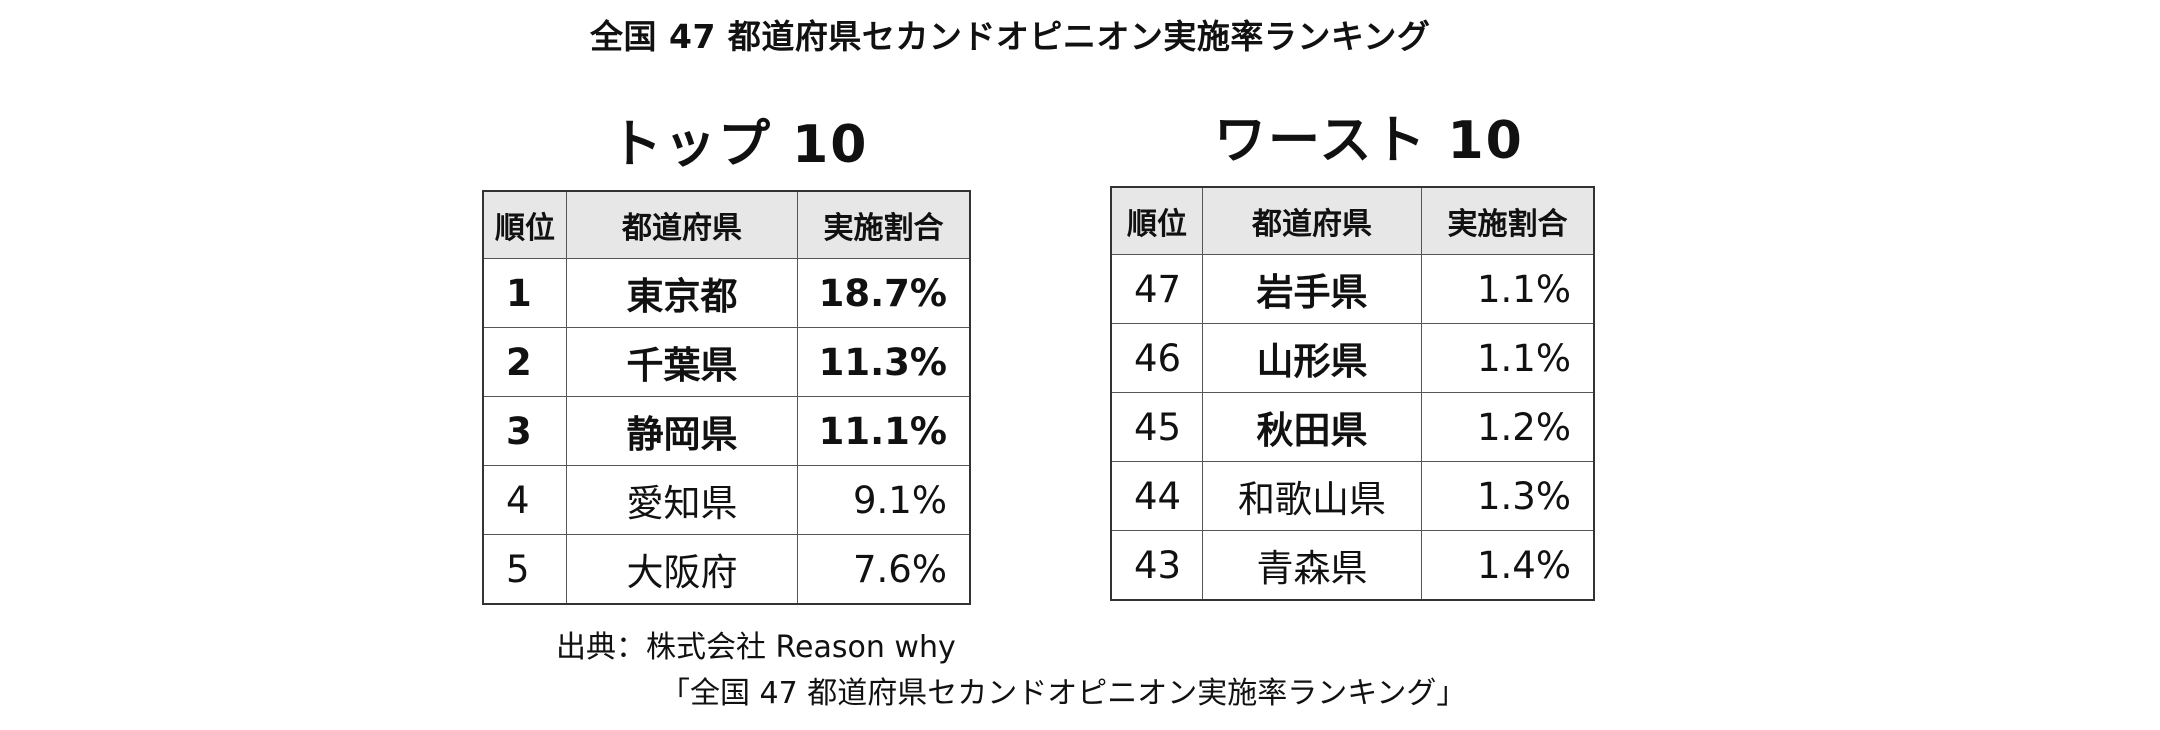  What do you see at coordinates (682, 500) in the screenshot?
I see `prefecture-cell: 愛知県` at bounding box center [682, 500].